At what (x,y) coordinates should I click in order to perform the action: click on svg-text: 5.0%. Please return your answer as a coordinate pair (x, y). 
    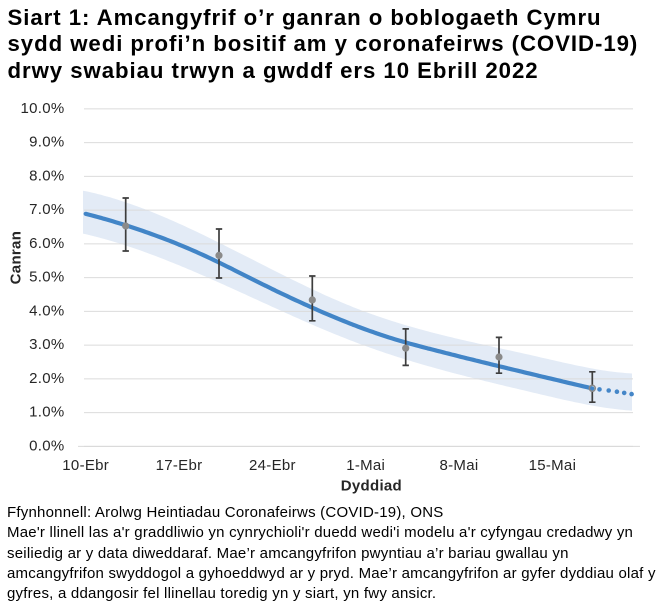
    Looking at the image, I should click on (46, 277).